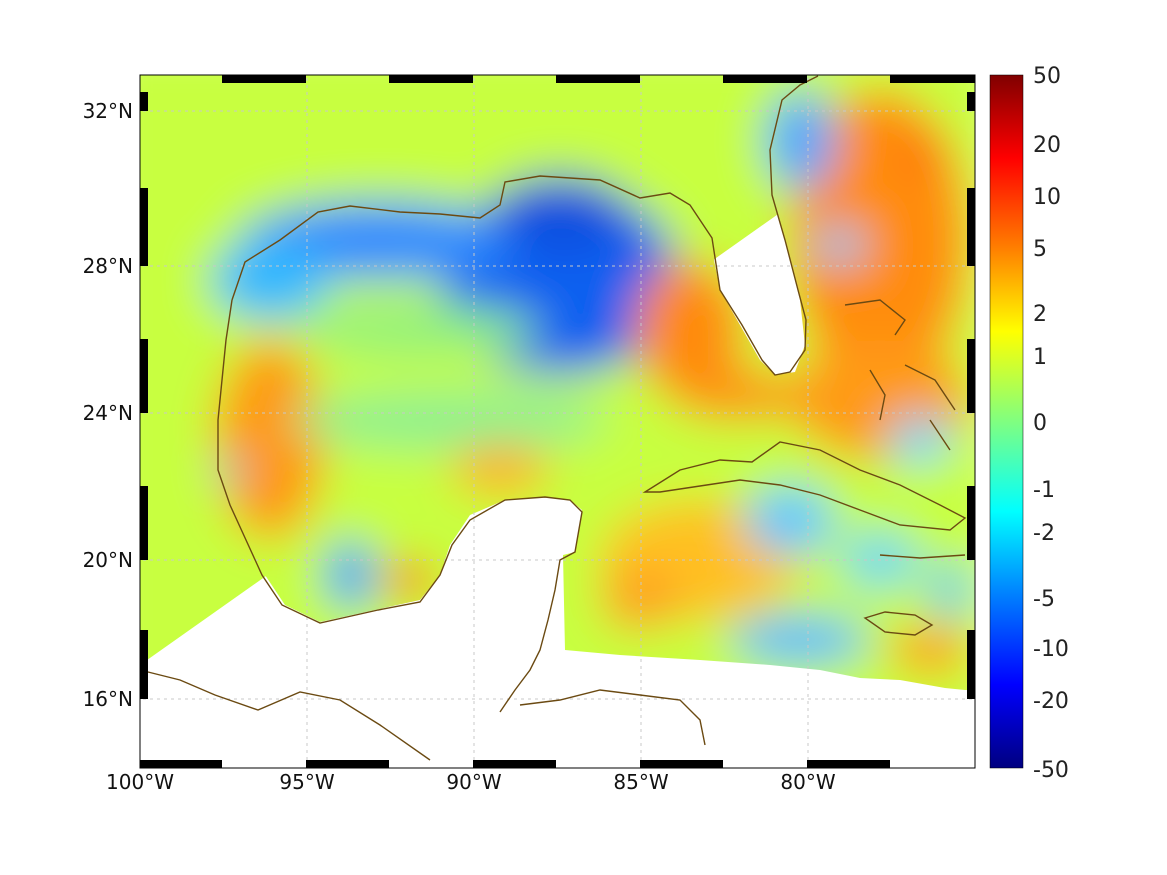  Describe the element at coordinates (804, 486) in the screenshot. I see `cuba` at that location.